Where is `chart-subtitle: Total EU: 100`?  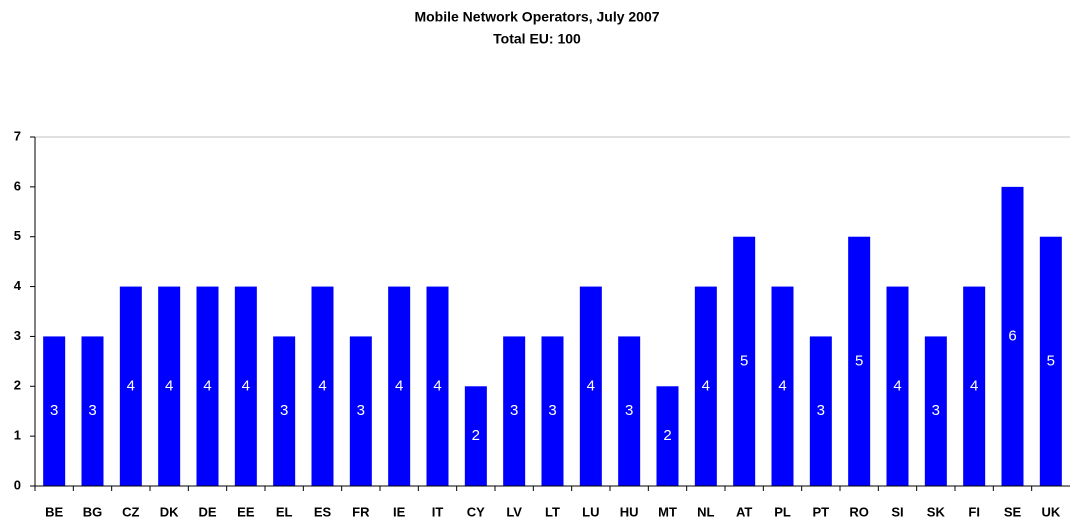 chart-subtitle: Total EU: 100 is located at coordinates (537, 39).